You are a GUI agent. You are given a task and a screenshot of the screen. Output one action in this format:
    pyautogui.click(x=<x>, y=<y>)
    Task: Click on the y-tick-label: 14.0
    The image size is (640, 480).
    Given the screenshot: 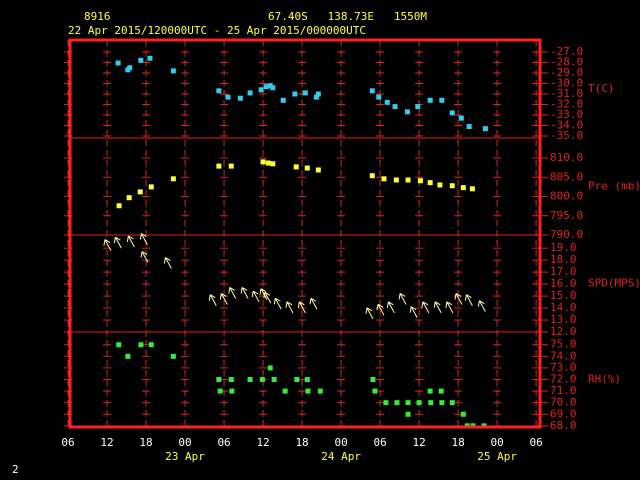 What is the action you would take?
    pyautogui.click(x=563, y=307)
    